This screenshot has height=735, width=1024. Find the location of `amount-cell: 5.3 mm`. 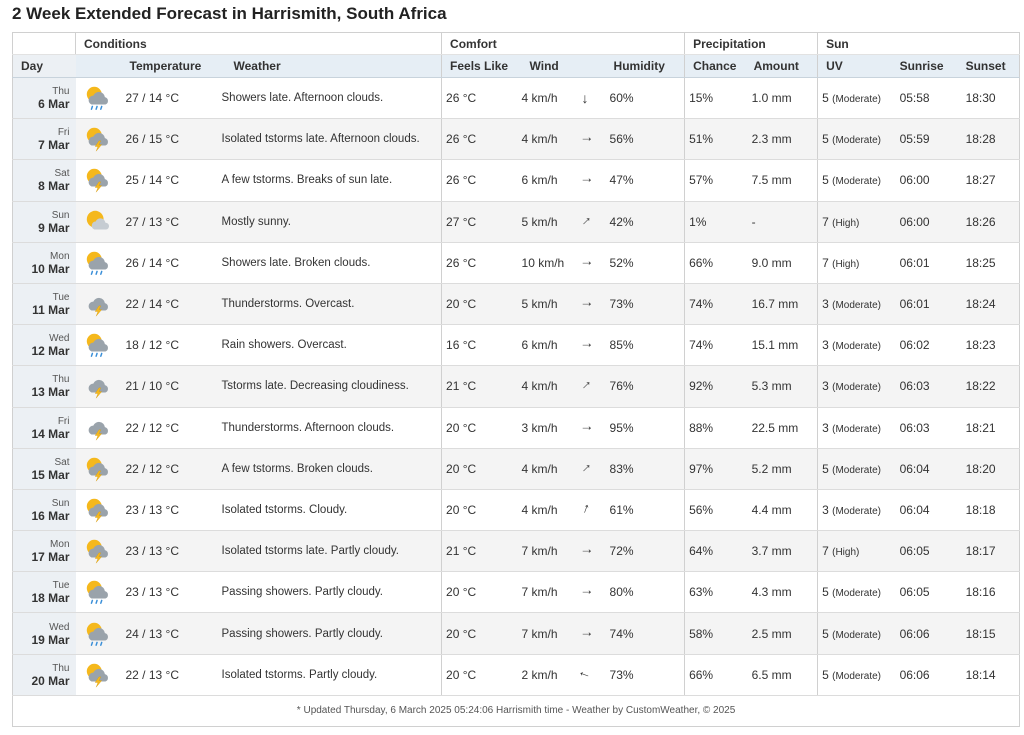

amount-cell: 5.3 mm is located at coordinates (784, 386).